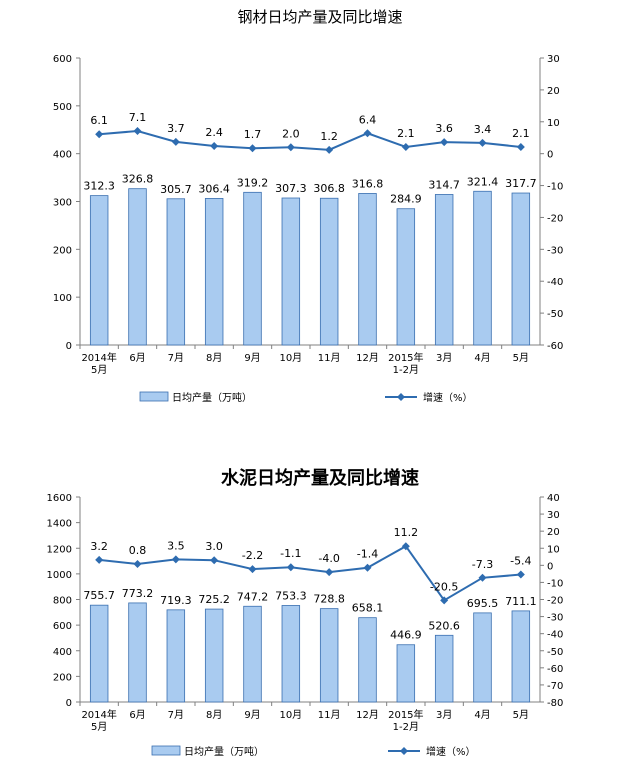 The height and width of the screenshot is (783, 640). Describe the element at coordinates (99, 546) in the screenshot. I see `growth-rate-label: 3.2` at that location.